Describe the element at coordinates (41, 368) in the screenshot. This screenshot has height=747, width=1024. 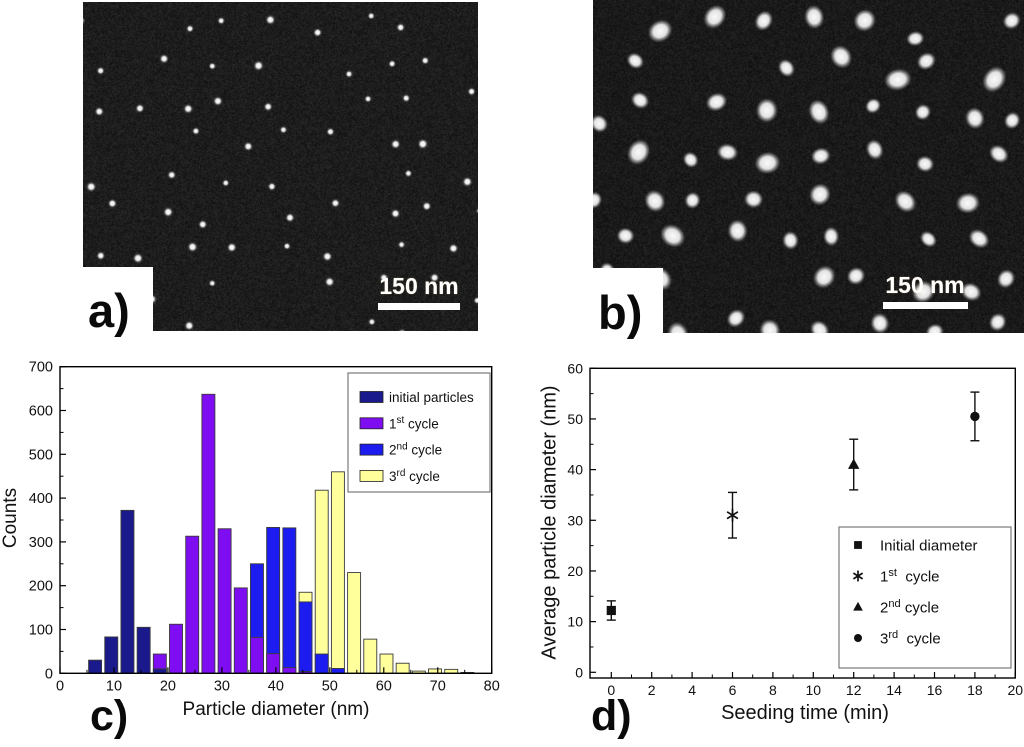
I see `svg-text: 700` at that location.